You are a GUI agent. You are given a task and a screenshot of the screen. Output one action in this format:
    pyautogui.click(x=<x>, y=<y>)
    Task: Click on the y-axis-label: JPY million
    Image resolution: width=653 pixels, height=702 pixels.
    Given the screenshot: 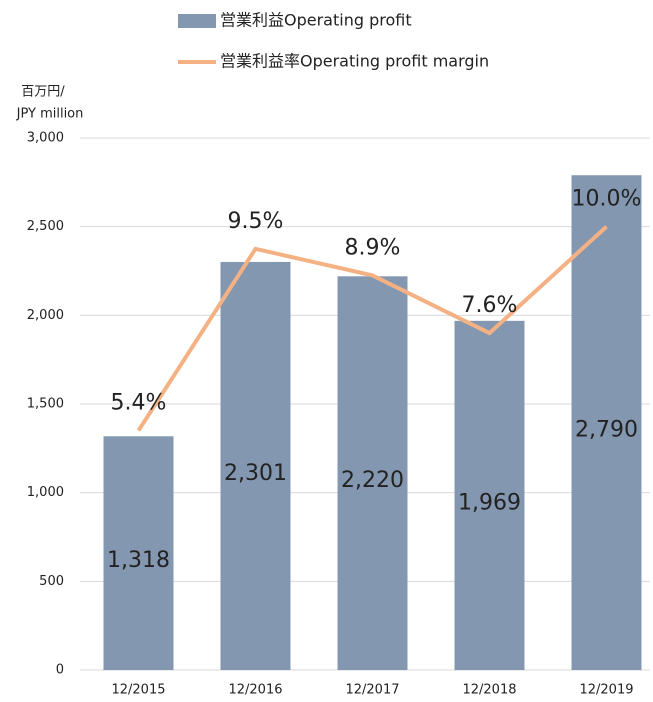 What is the action you would take?
    pyautogui.click(x=50, y=114)
    